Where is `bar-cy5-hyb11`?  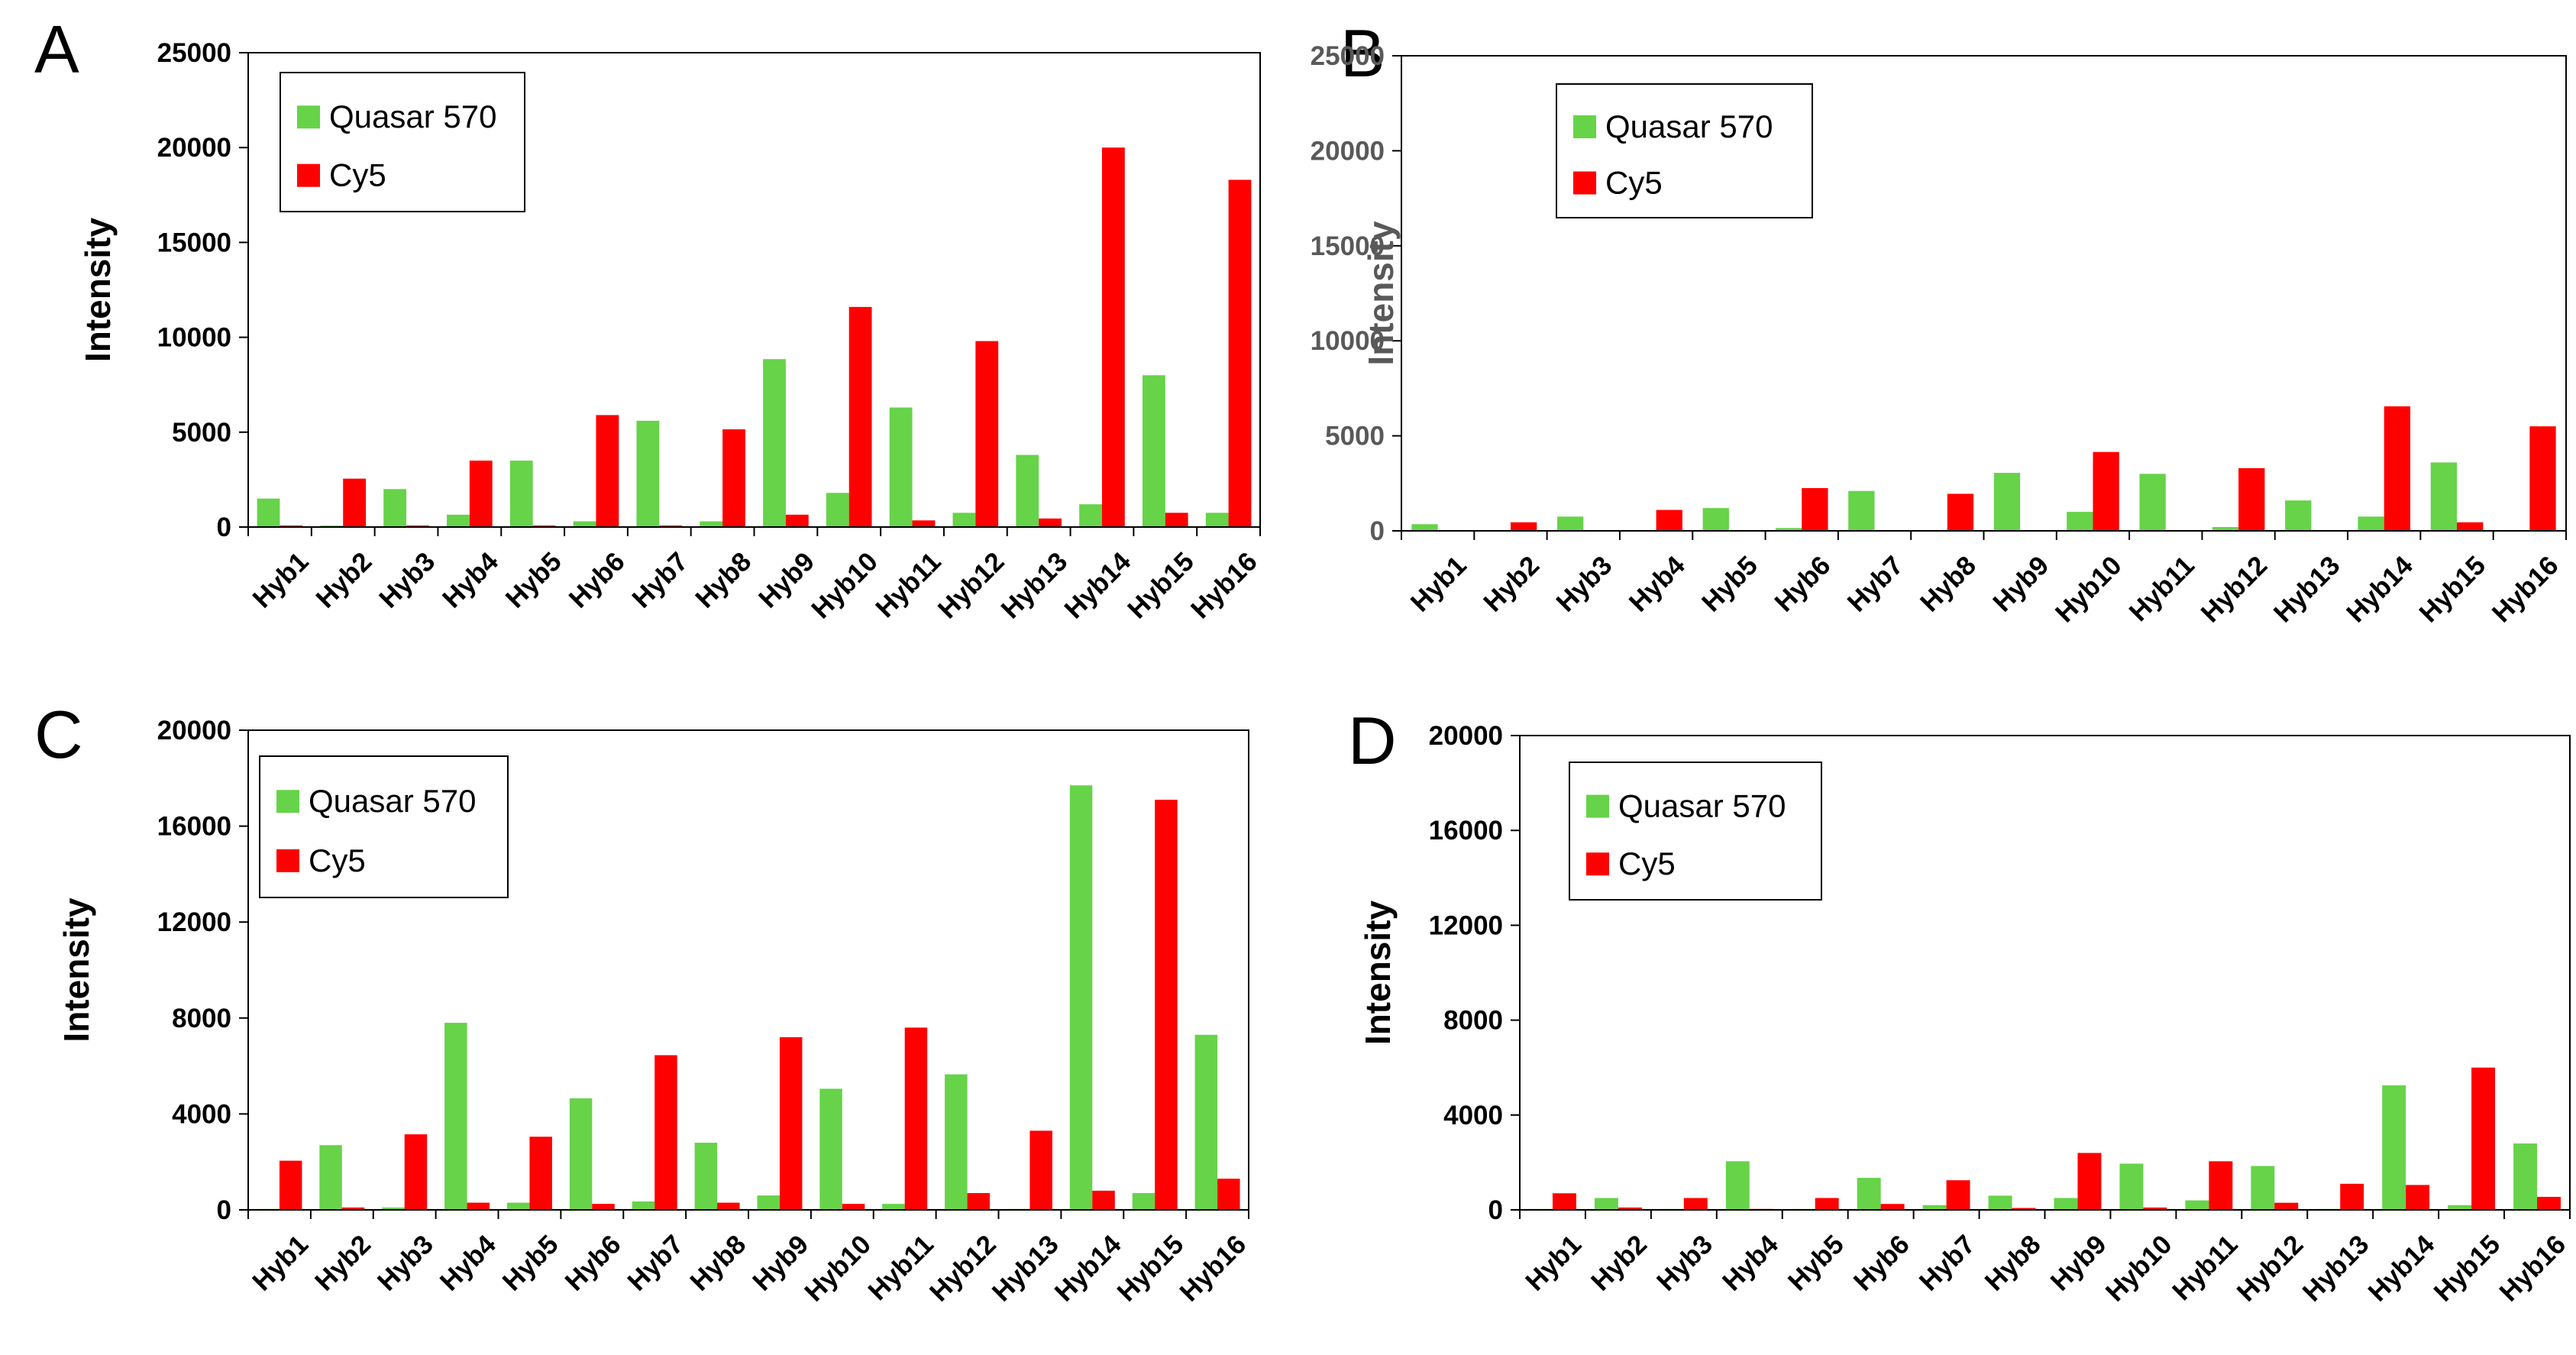
bar-cy5-hyb11 is located at coordinates (924, 524).